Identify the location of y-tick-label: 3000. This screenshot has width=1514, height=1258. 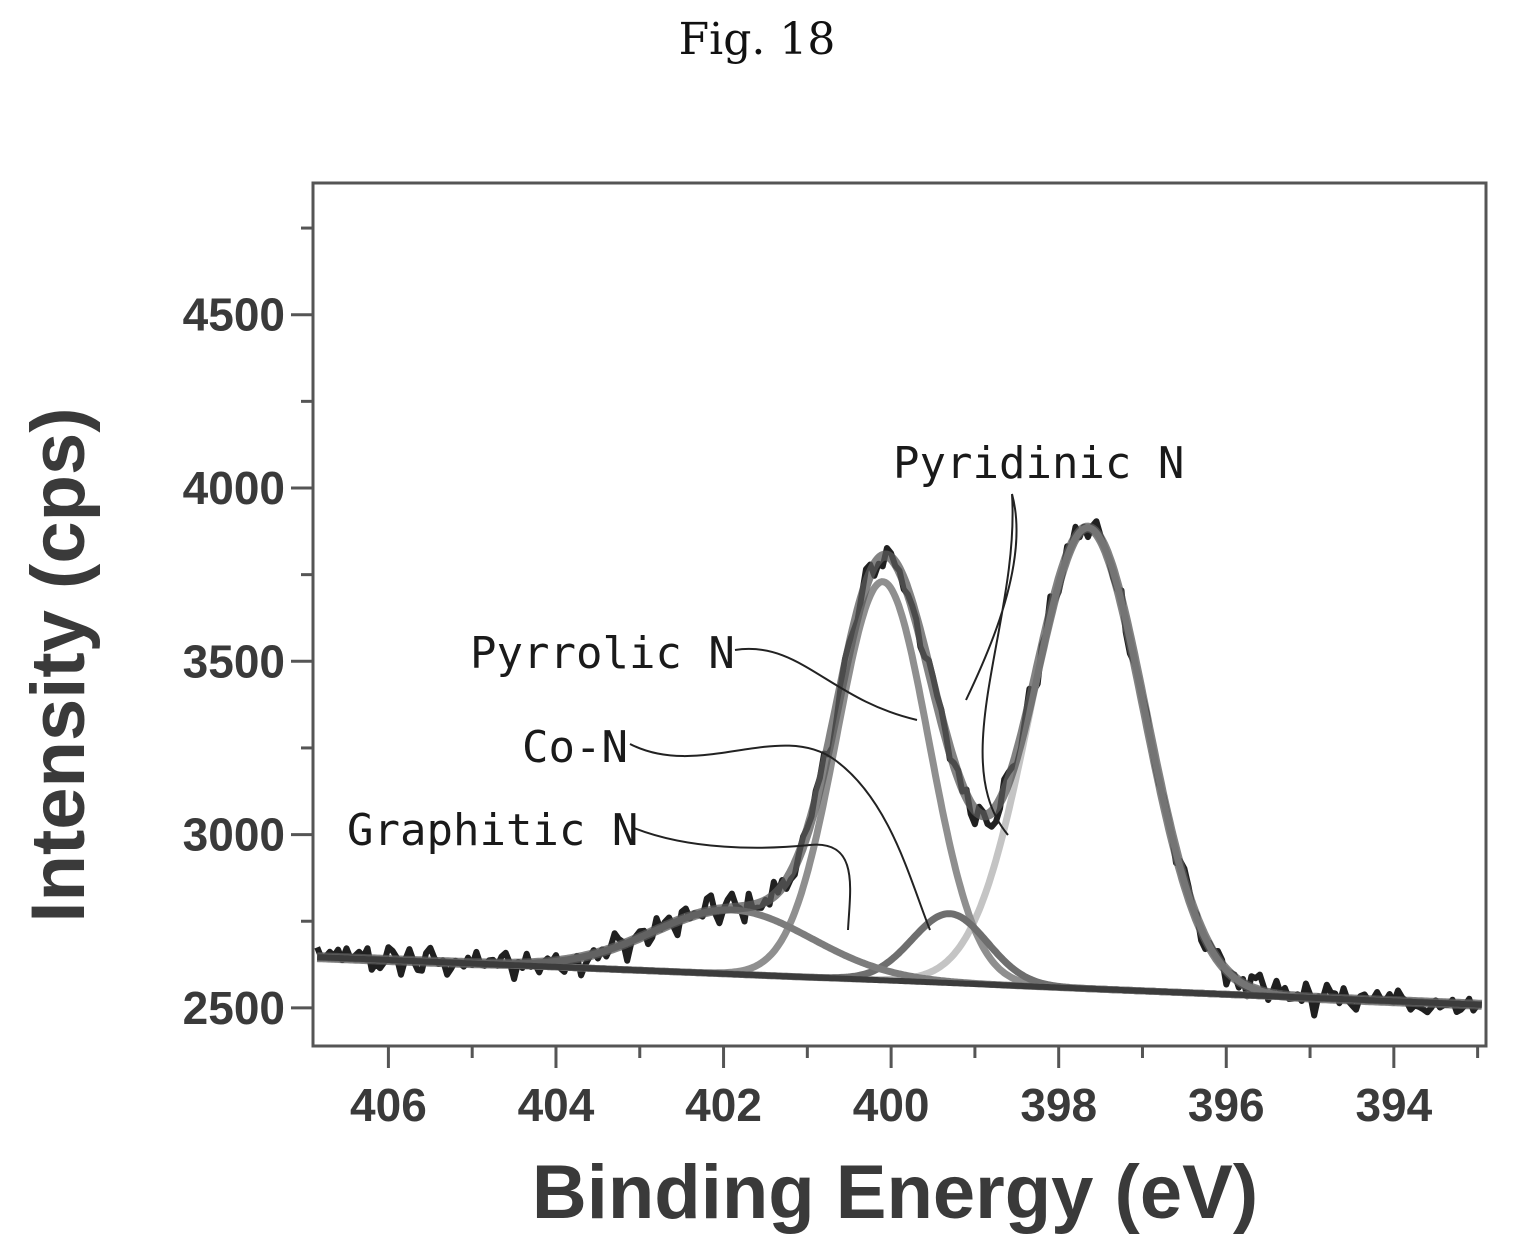
(234, 835).